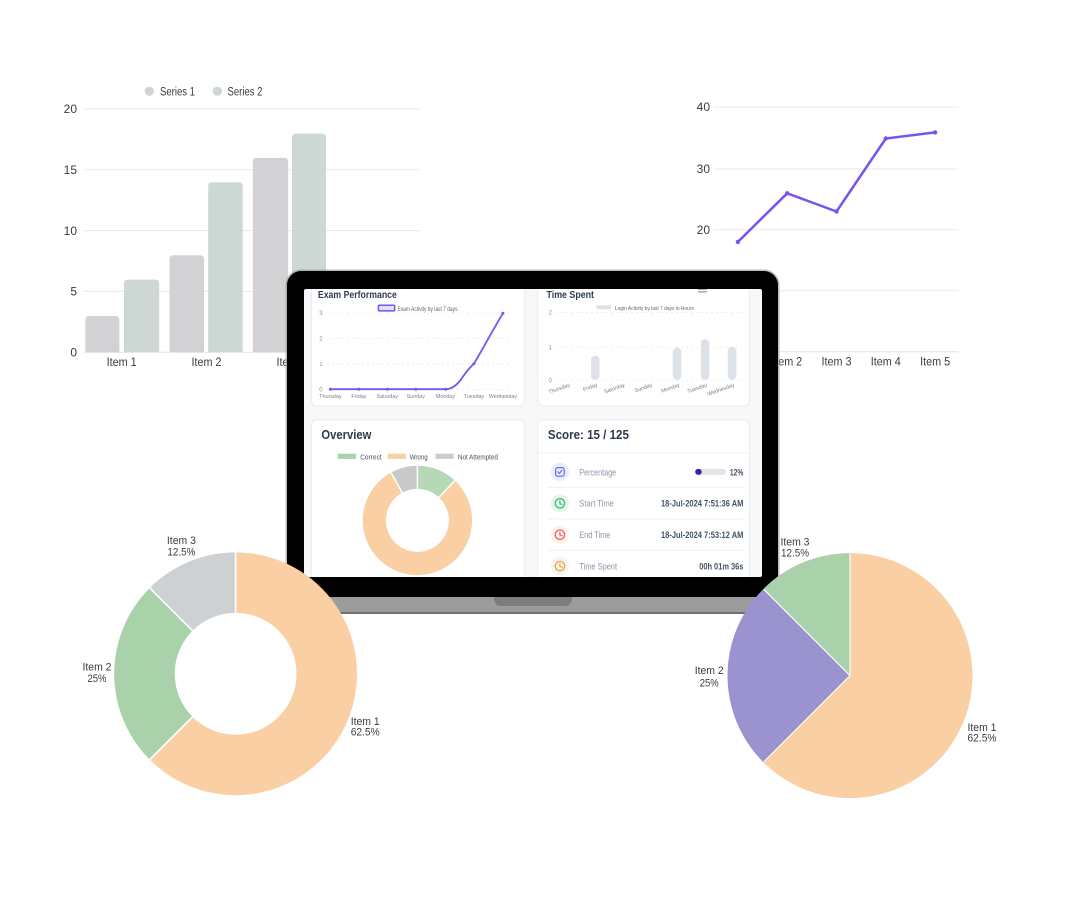  I want to click on svg-text: Not Attempted, so click(478, 456).